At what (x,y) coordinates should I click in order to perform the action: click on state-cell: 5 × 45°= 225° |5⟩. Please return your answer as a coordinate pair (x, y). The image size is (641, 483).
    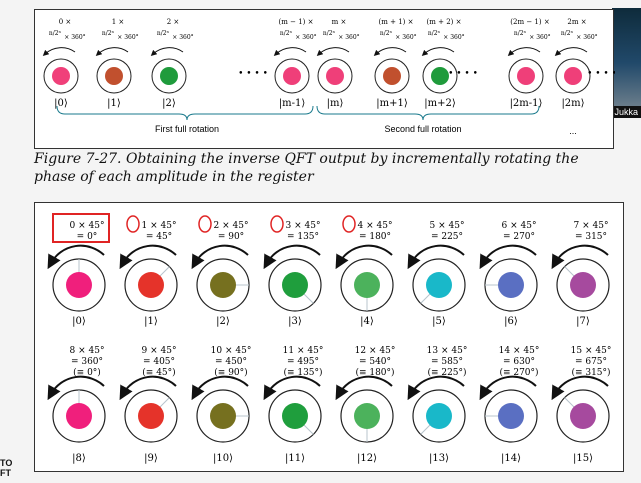
    Looking at the image, I should click on (436, 274).